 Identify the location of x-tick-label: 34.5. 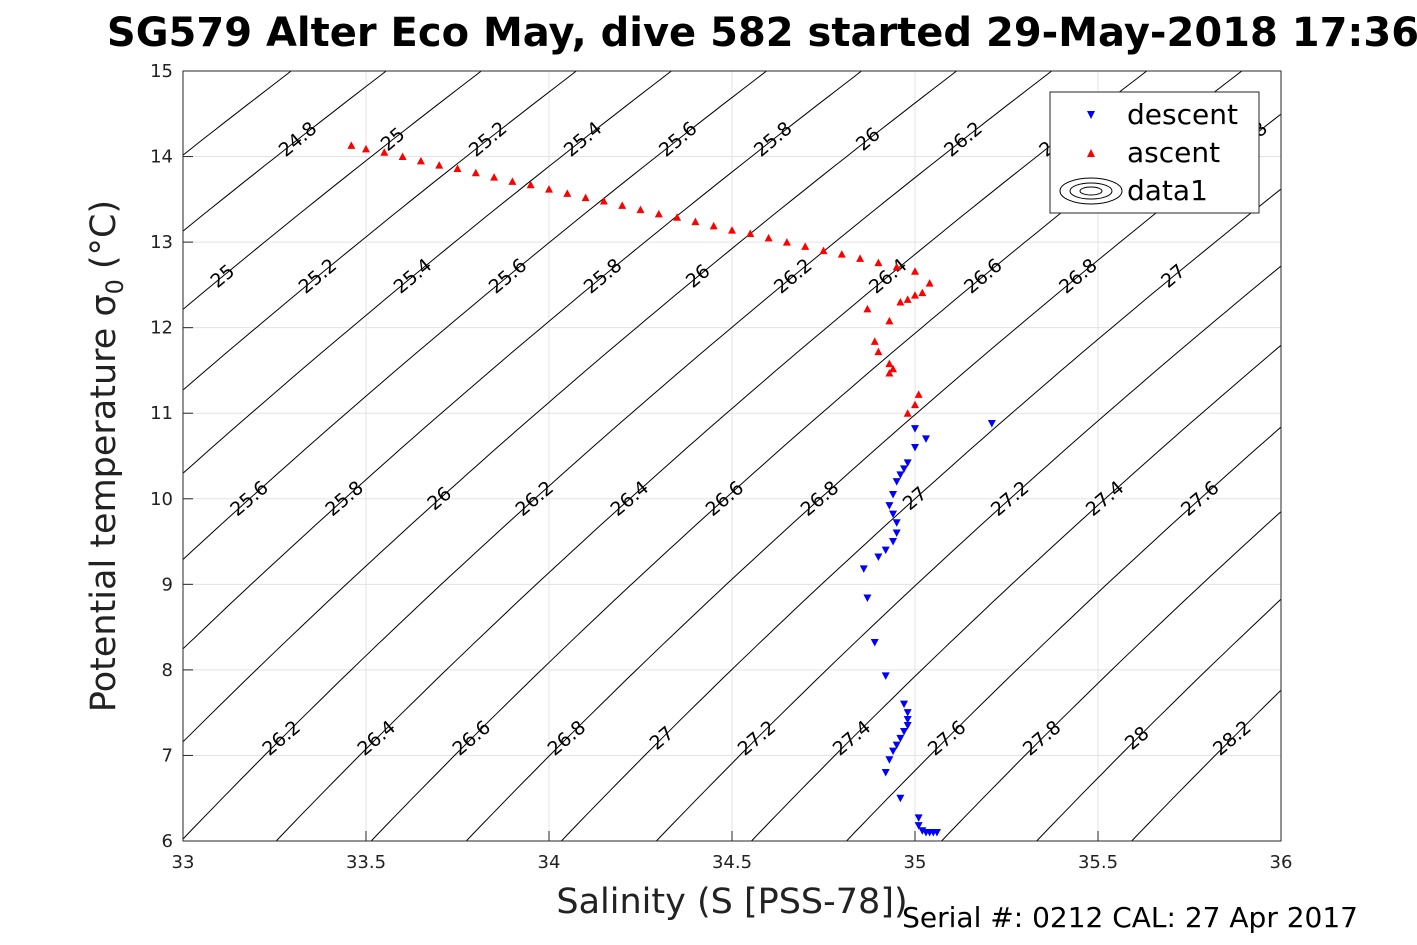
(732, 862).